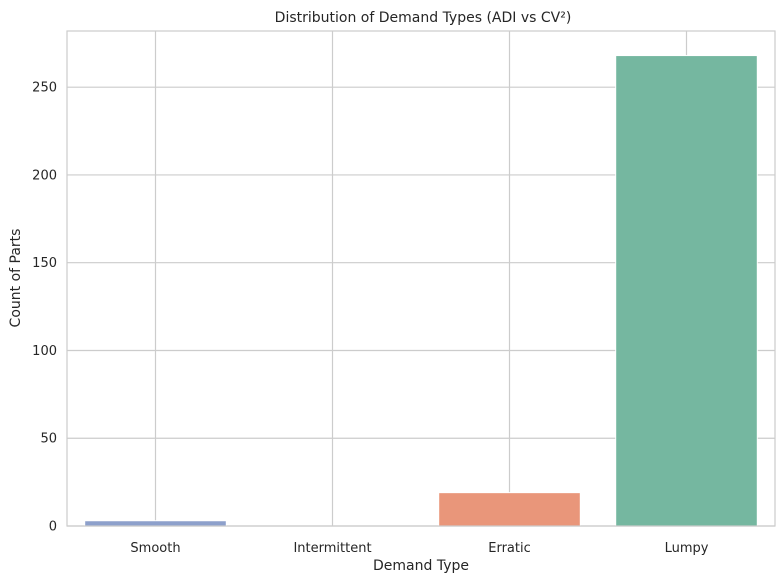  Describe the element at coordinates (687, 548) in the screenshot. I see `x-tick-label: Lumpy` at that location.